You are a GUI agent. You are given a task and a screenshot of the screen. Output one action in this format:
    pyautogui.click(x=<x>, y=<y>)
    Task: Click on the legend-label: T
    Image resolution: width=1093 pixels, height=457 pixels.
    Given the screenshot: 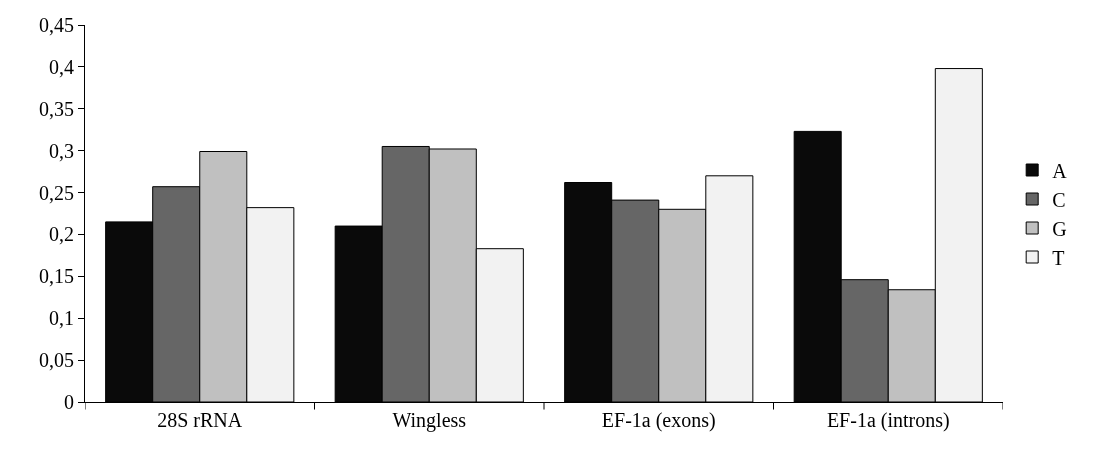 What is the action you would take?
    pyautogui.click(x=1058, y=257)
    